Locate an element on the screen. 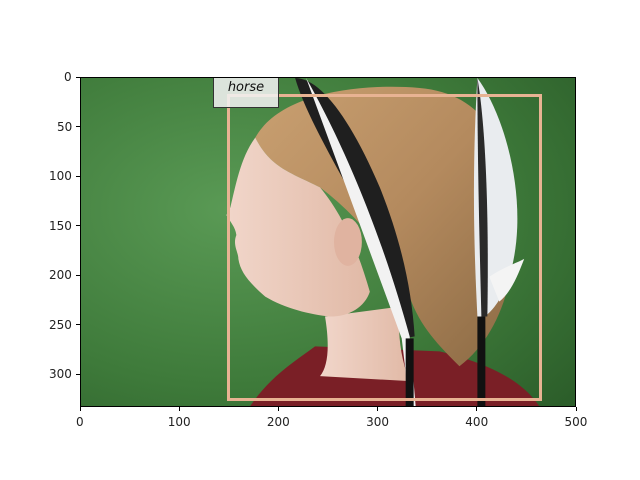 This screenshot has width=640, height=480. x-tick-label: 500 is located at coordinates (576, 422).